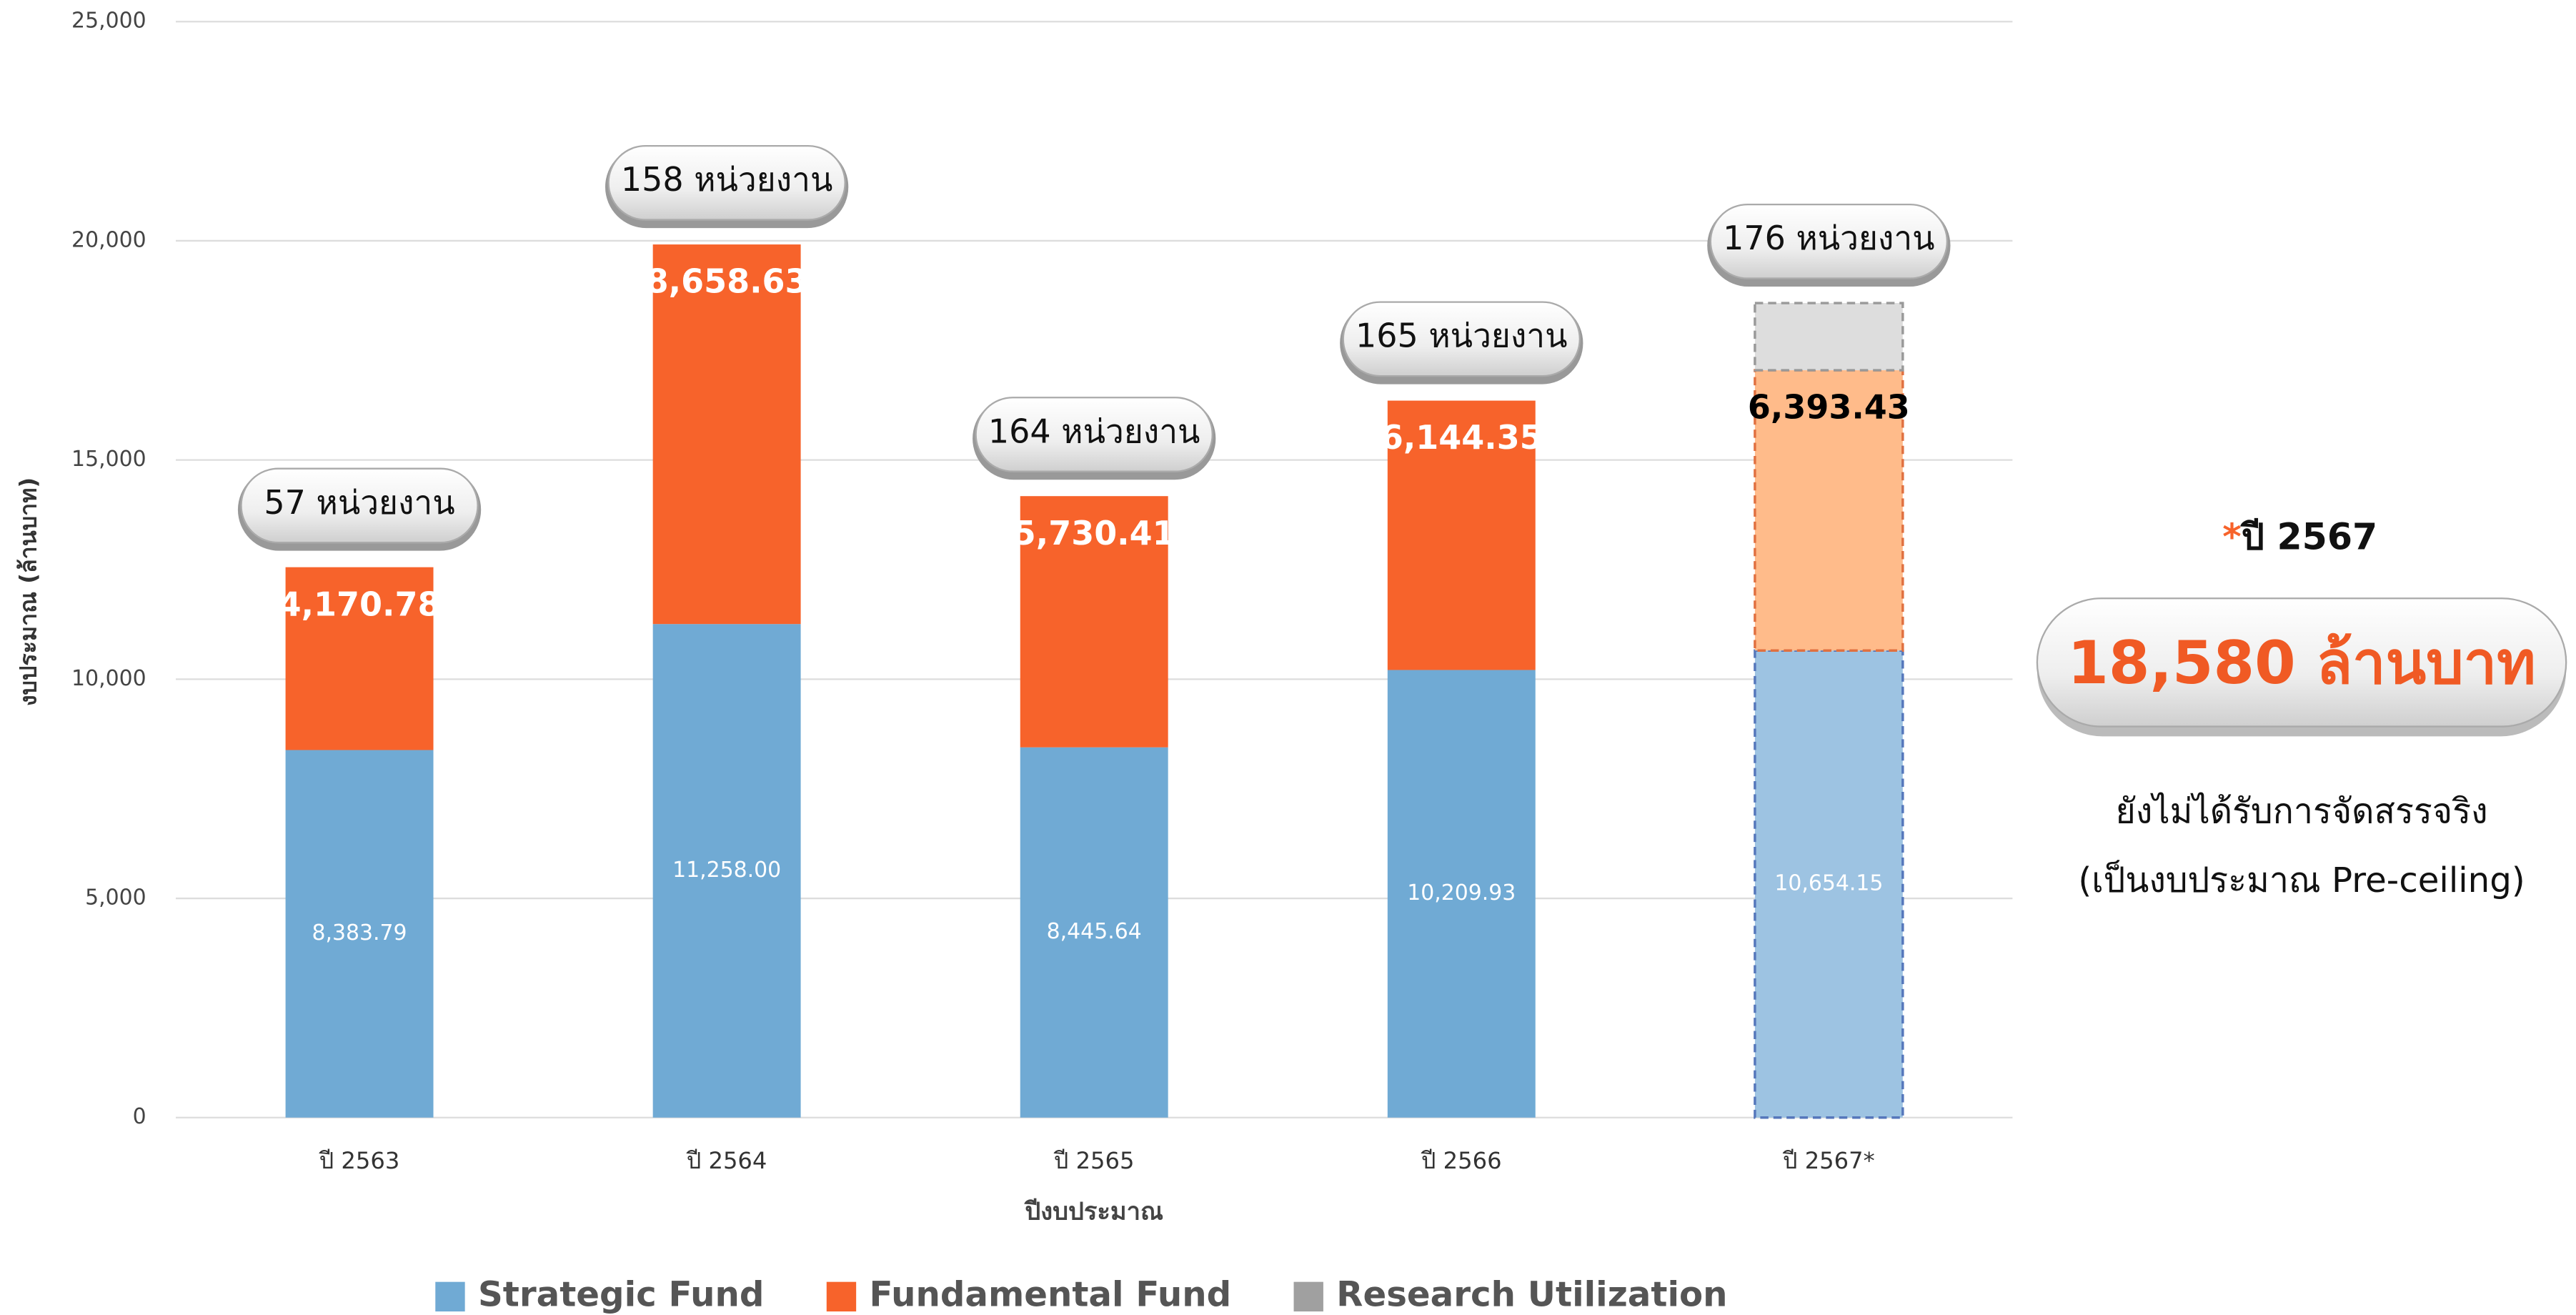 Image resolution: width=2576 pixels, height=1315 pixels. What do you see at coordinates (108, 459) in the screenshot?
I see `y-tick-label: 15,000` at bounding box center [108, 459].